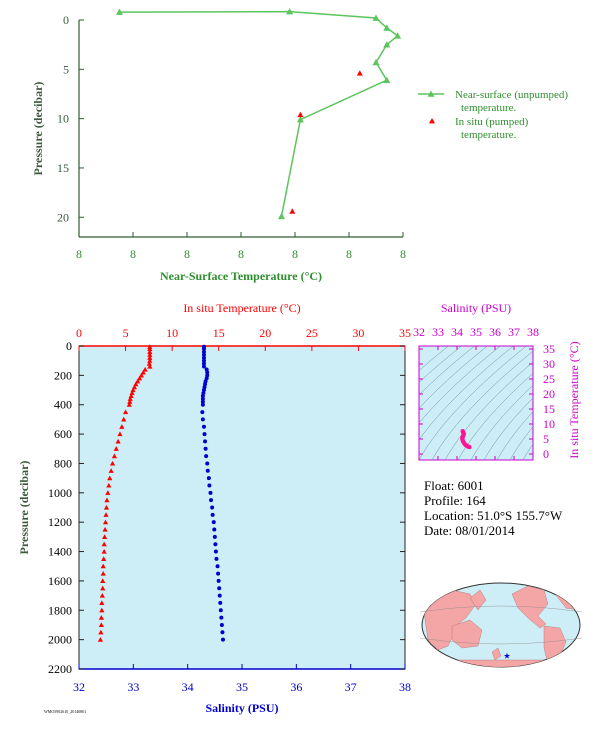  What do you see at coordinates (242, 687) in the screenshot?
I see `bottom-x-tick-label: 35` at bounding box center [242, 687].